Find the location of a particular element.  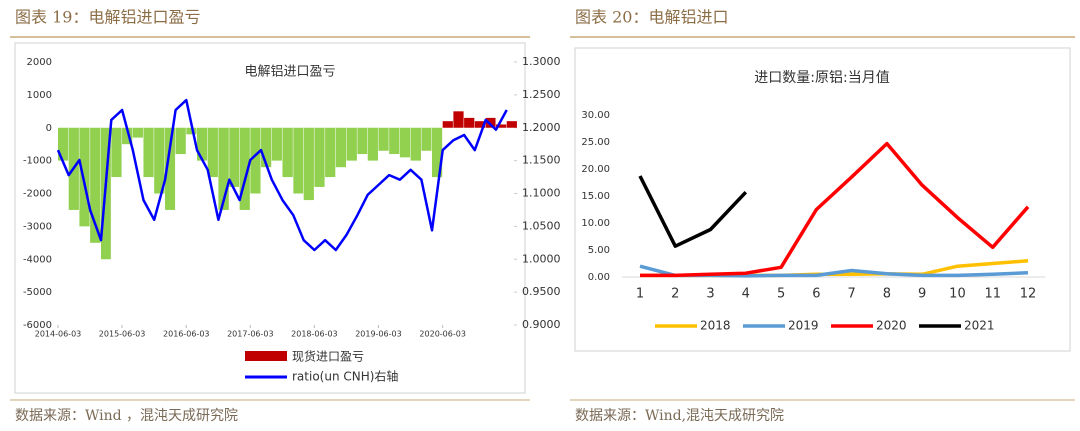

chart-title: 电解铝进口盈亏 is located at coordinates (289, 72).